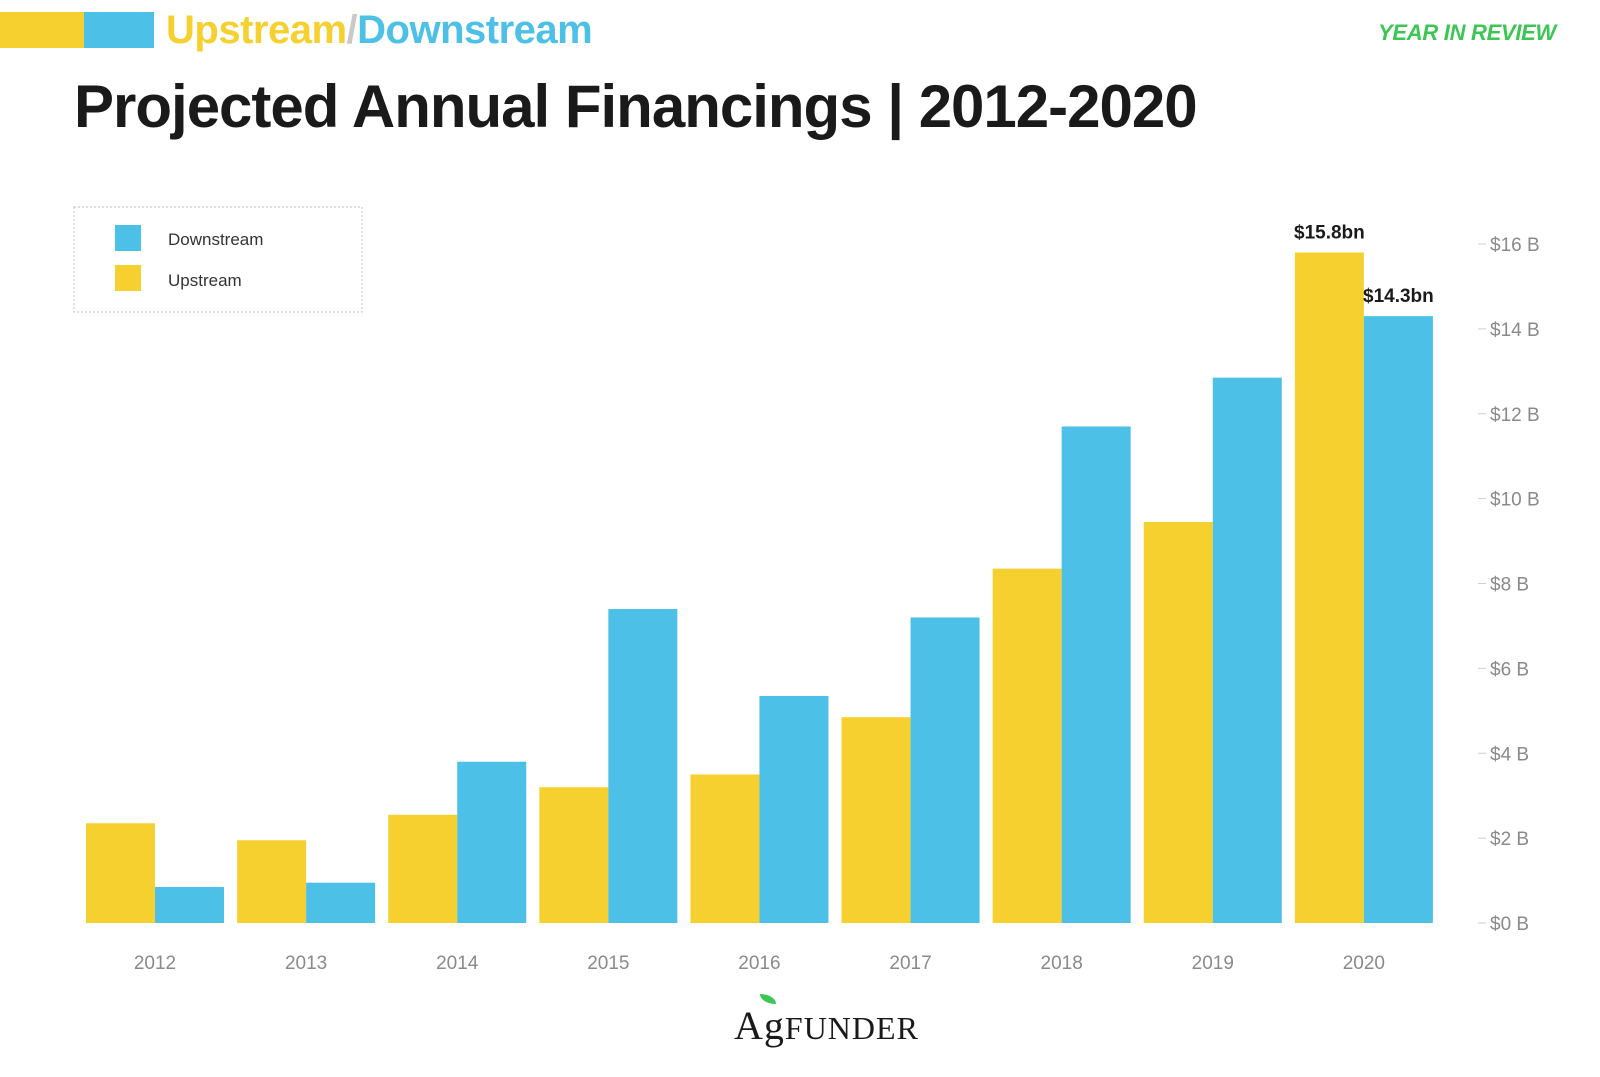  I want to click on x-tick-label: 2016, so click(759, 963).